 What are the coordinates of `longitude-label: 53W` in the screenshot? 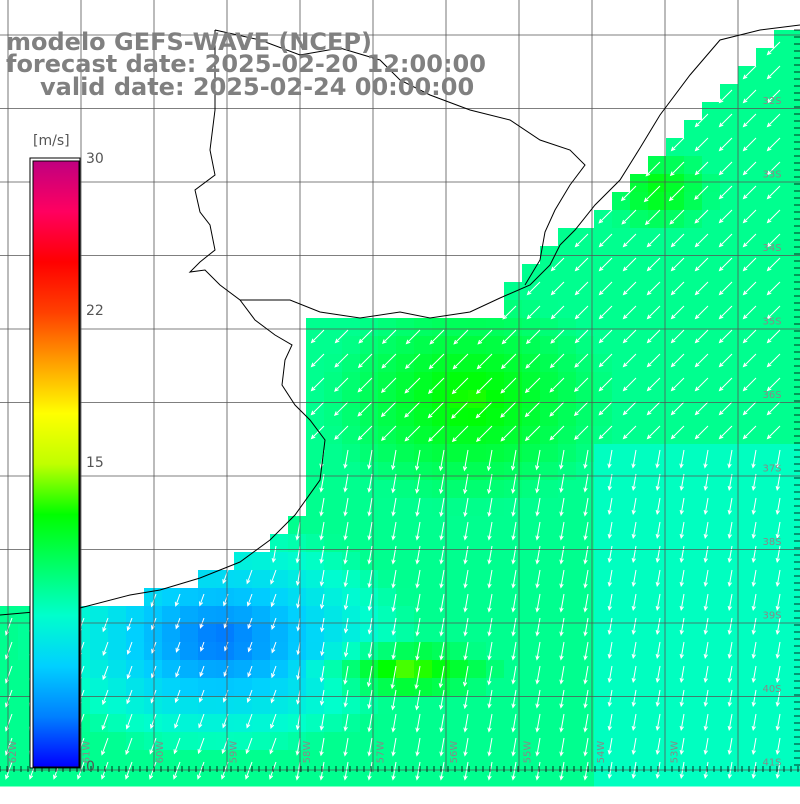 It's located at (675, 752).